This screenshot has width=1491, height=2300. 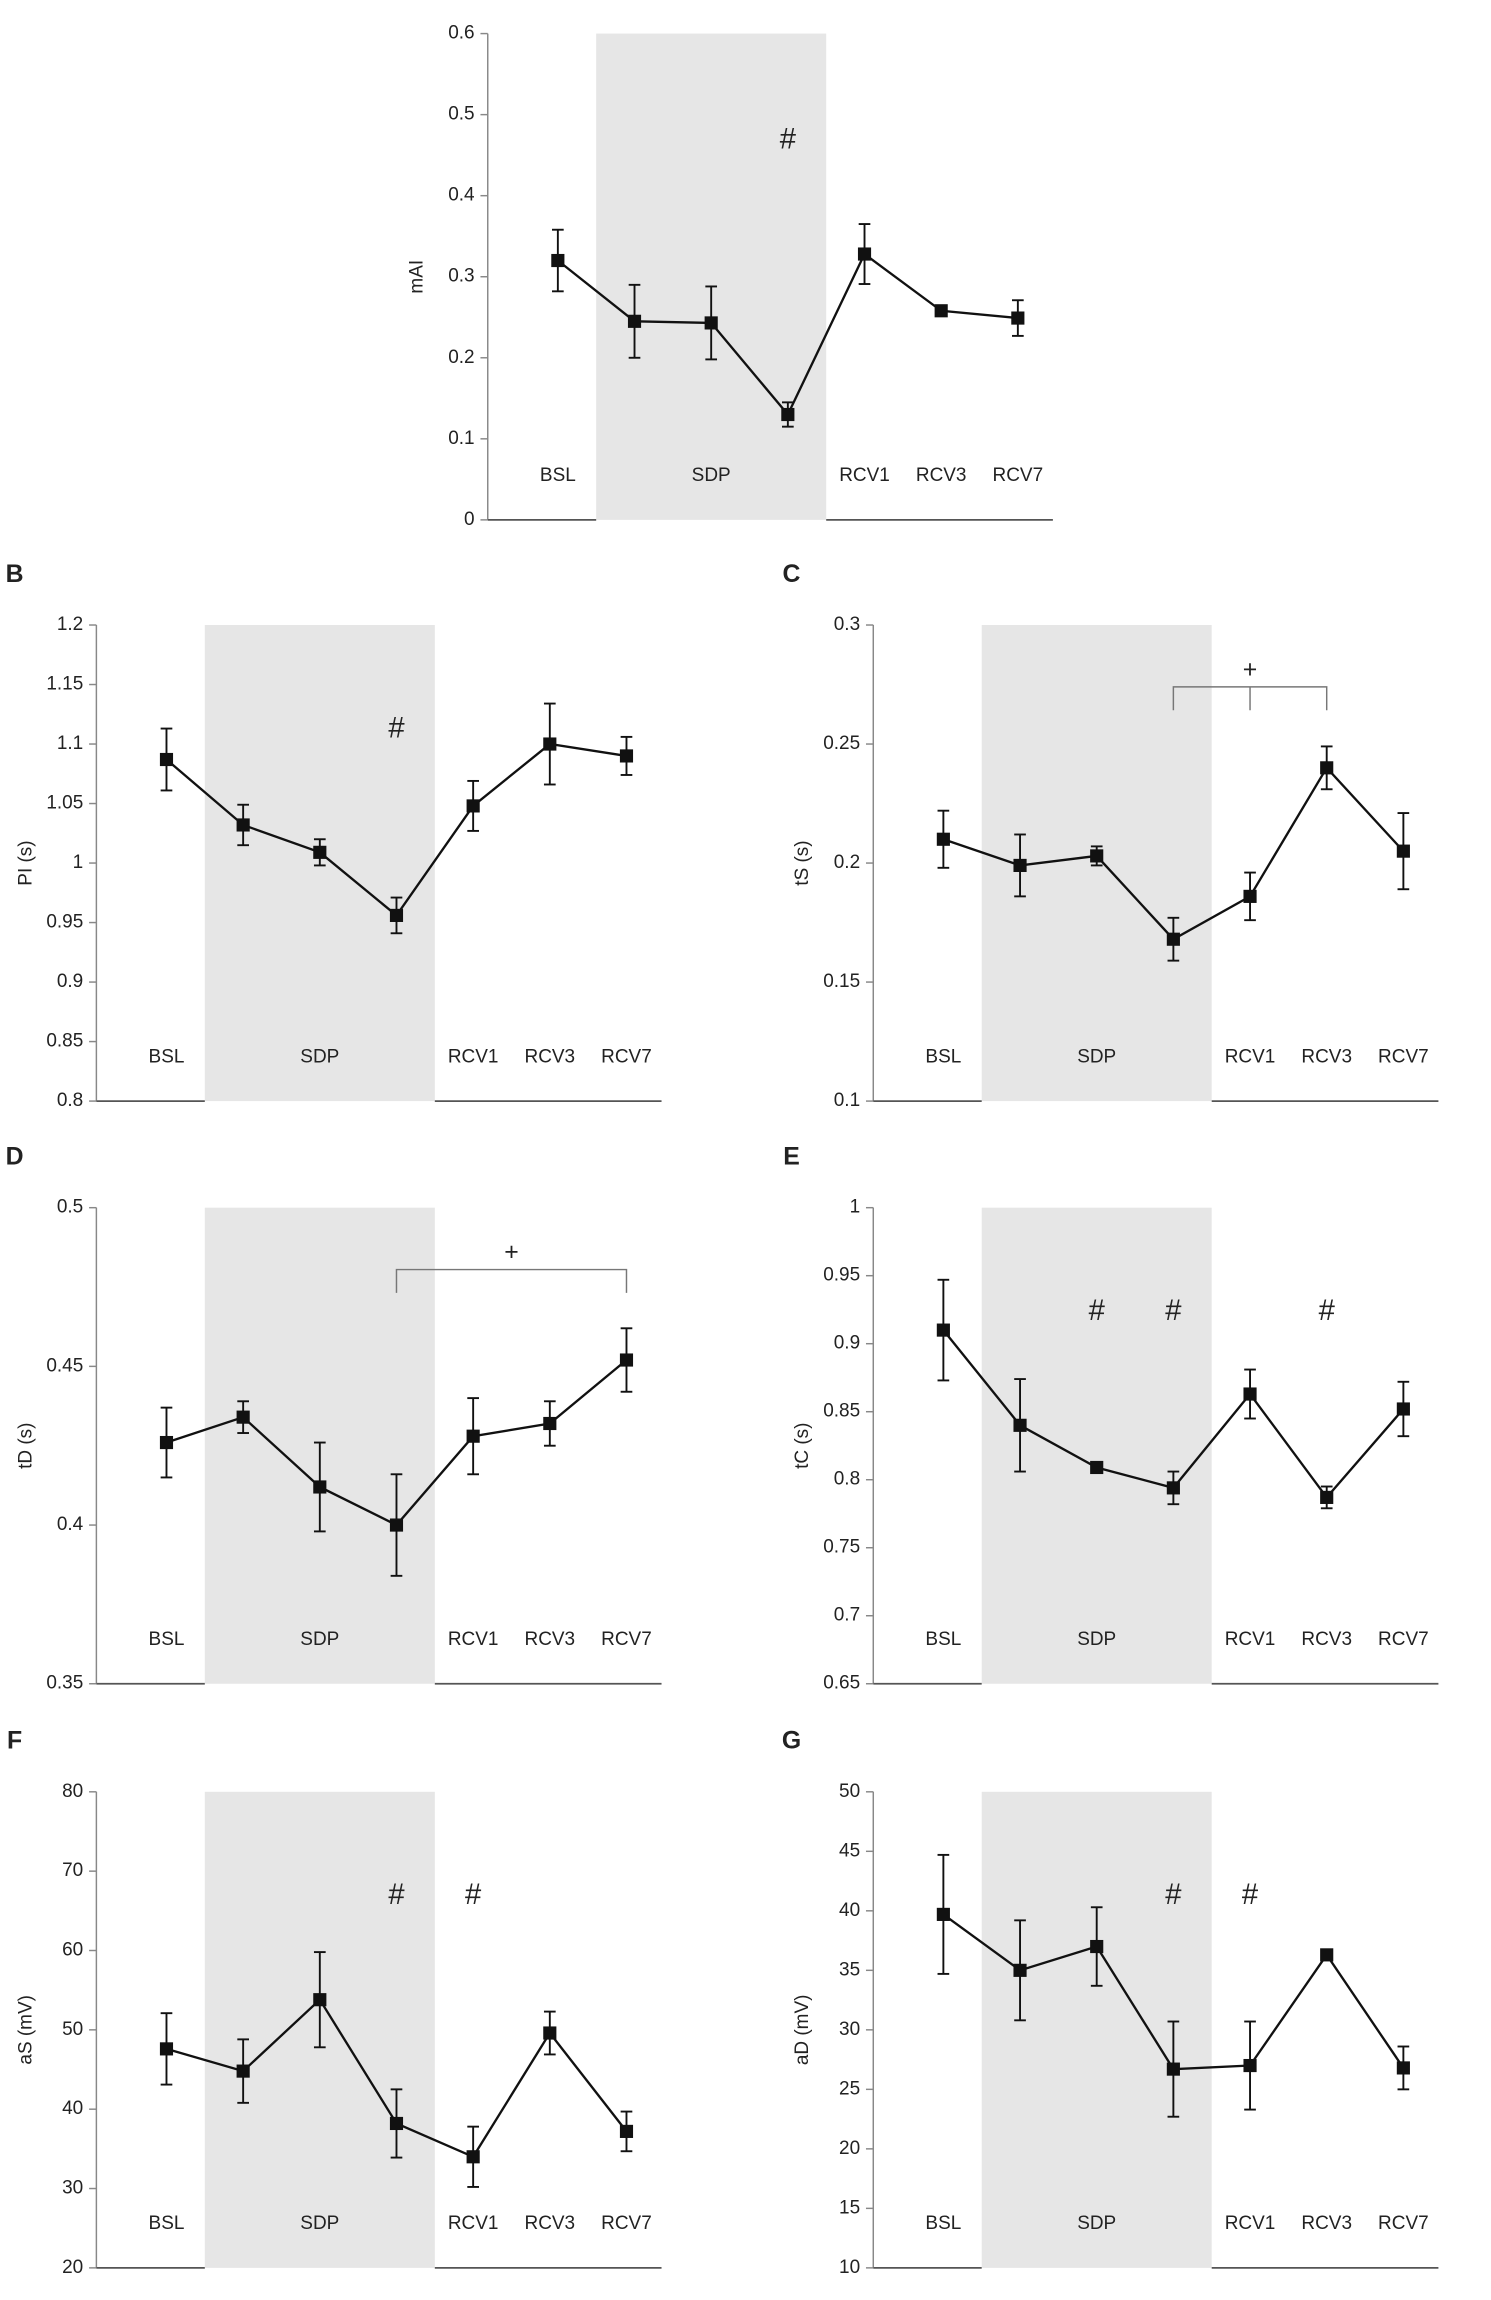 What do you see at coordinates (849, 2267) in the screenshot?
I see `y-tick-label: 10` at bounding box center [849, 2267].